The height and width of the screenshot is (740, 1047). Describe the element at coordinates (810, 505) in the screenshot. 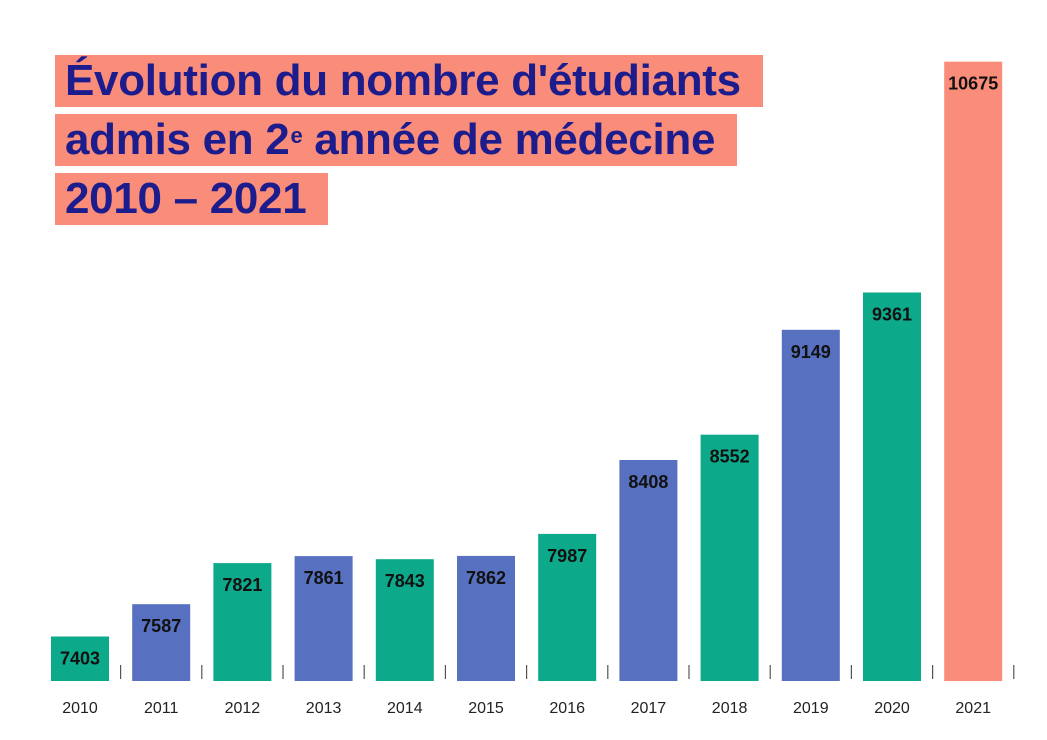

I see `bar-2019` at that location.